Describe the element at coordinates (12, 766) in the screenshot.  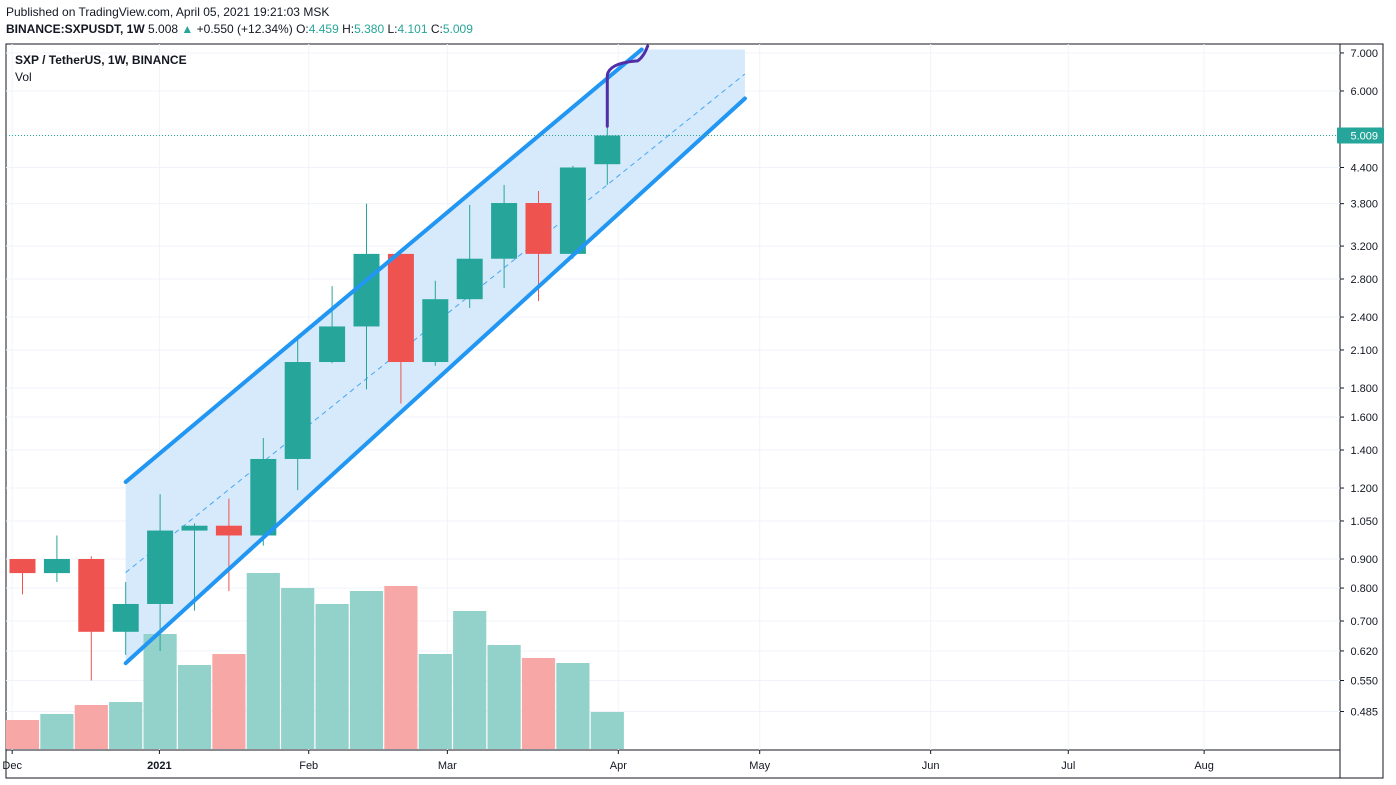
I see `x-tick-label: Dec` at that location.